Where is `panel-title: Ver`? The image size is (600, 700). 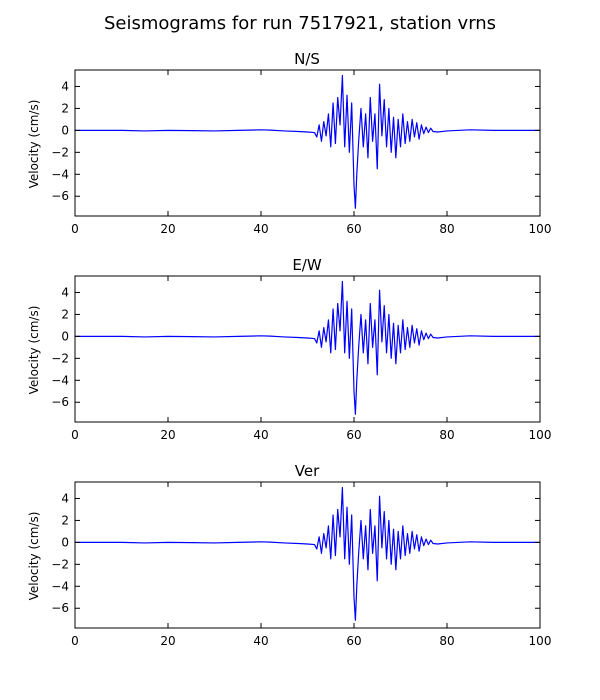
panel-title: Ver is located at coordinates (307, 471).